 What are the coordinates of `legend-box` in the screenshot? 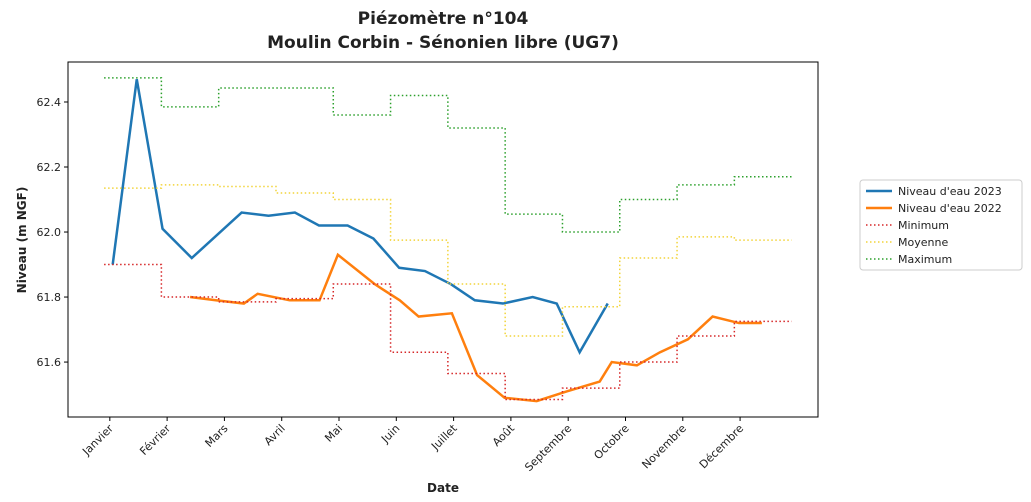 It's located at (941, 225).